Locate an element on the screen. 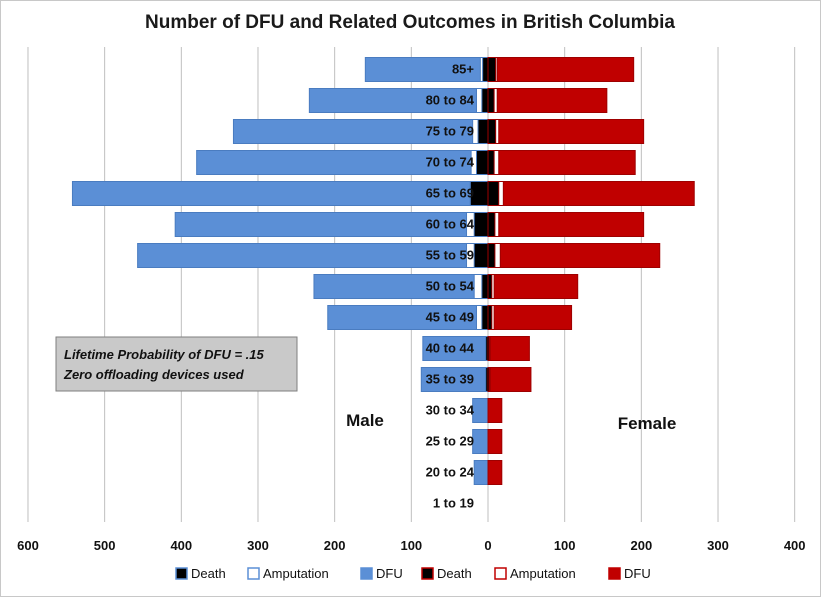 The height and width of the screenshot is (597, 821). category-label: 30 to 34 is located at coordinates (450, 410).